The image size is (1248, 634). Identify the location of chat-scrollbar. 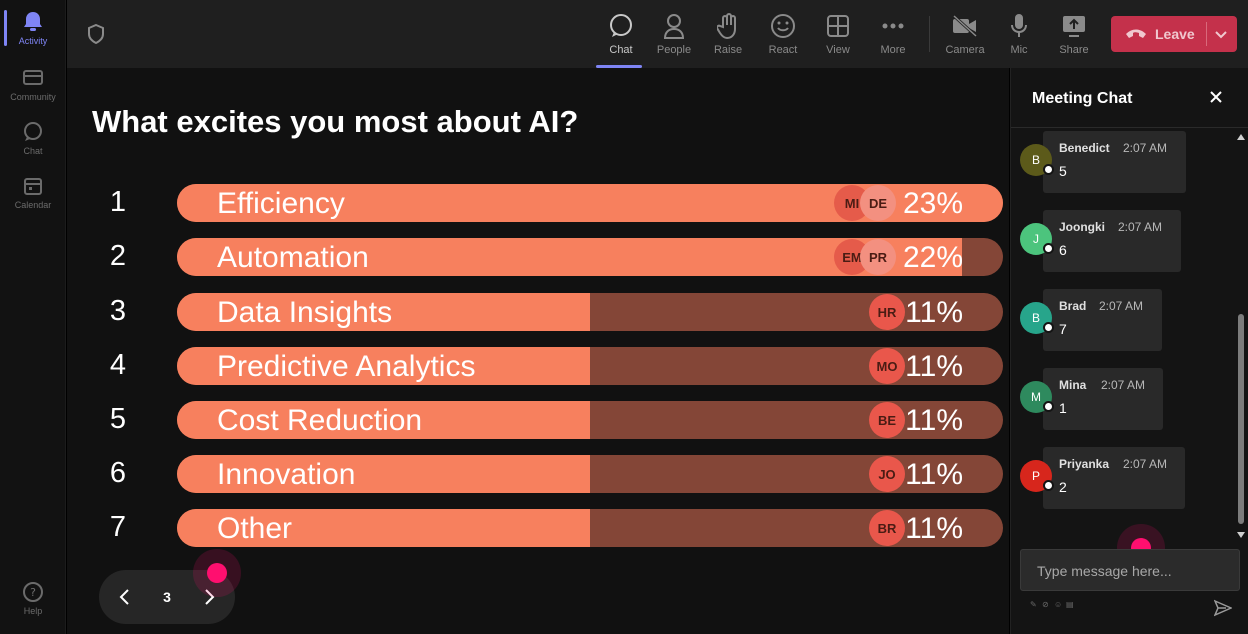
(1241, 336).